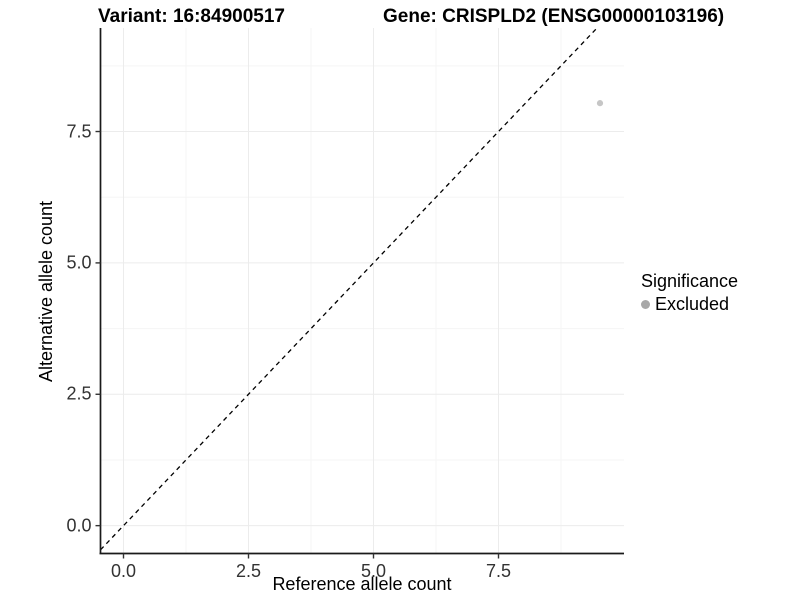  I want to click on plot-title-variant: Variant: 16:84900517, so click(191, 16).